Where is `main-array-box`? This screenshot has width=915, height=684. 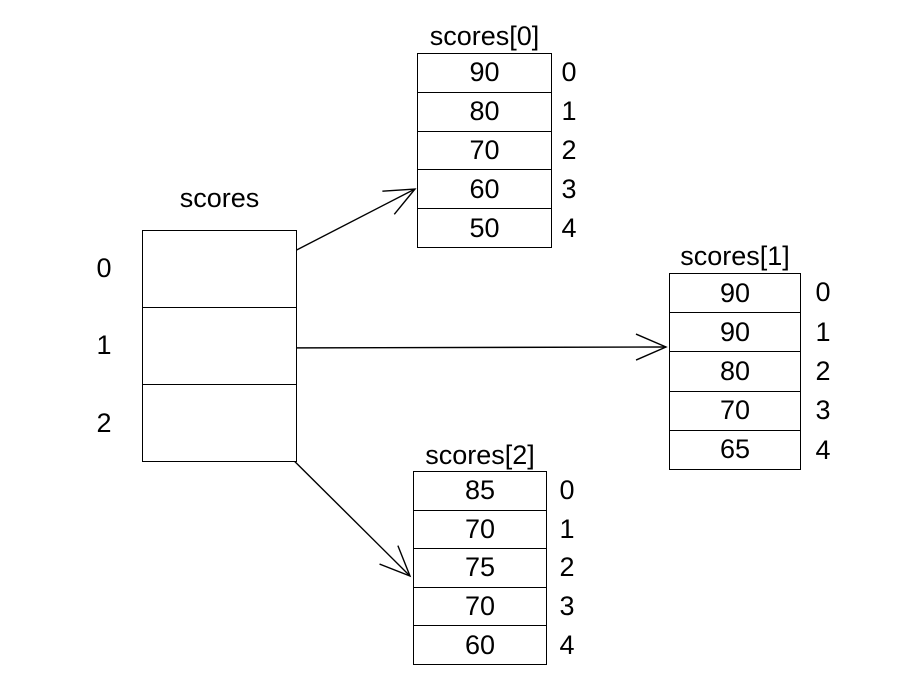 main-array-box is located at coordinates (219, 346).